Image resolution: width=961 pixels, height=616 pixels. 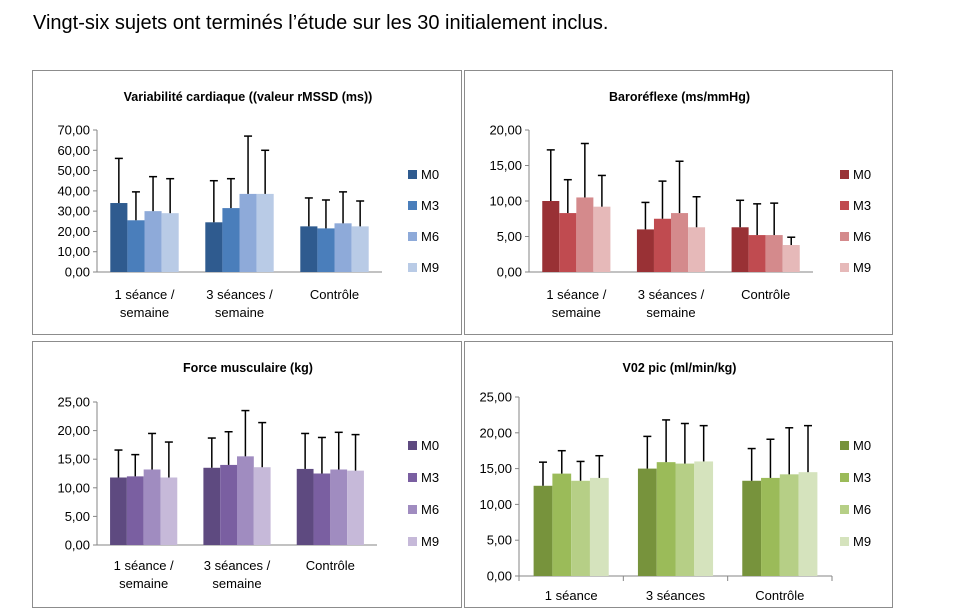 What do you see at coordinates (73, 130) in the screenshot?
I see `y-tick-label: 70,00` at bounding box center [73, 130].